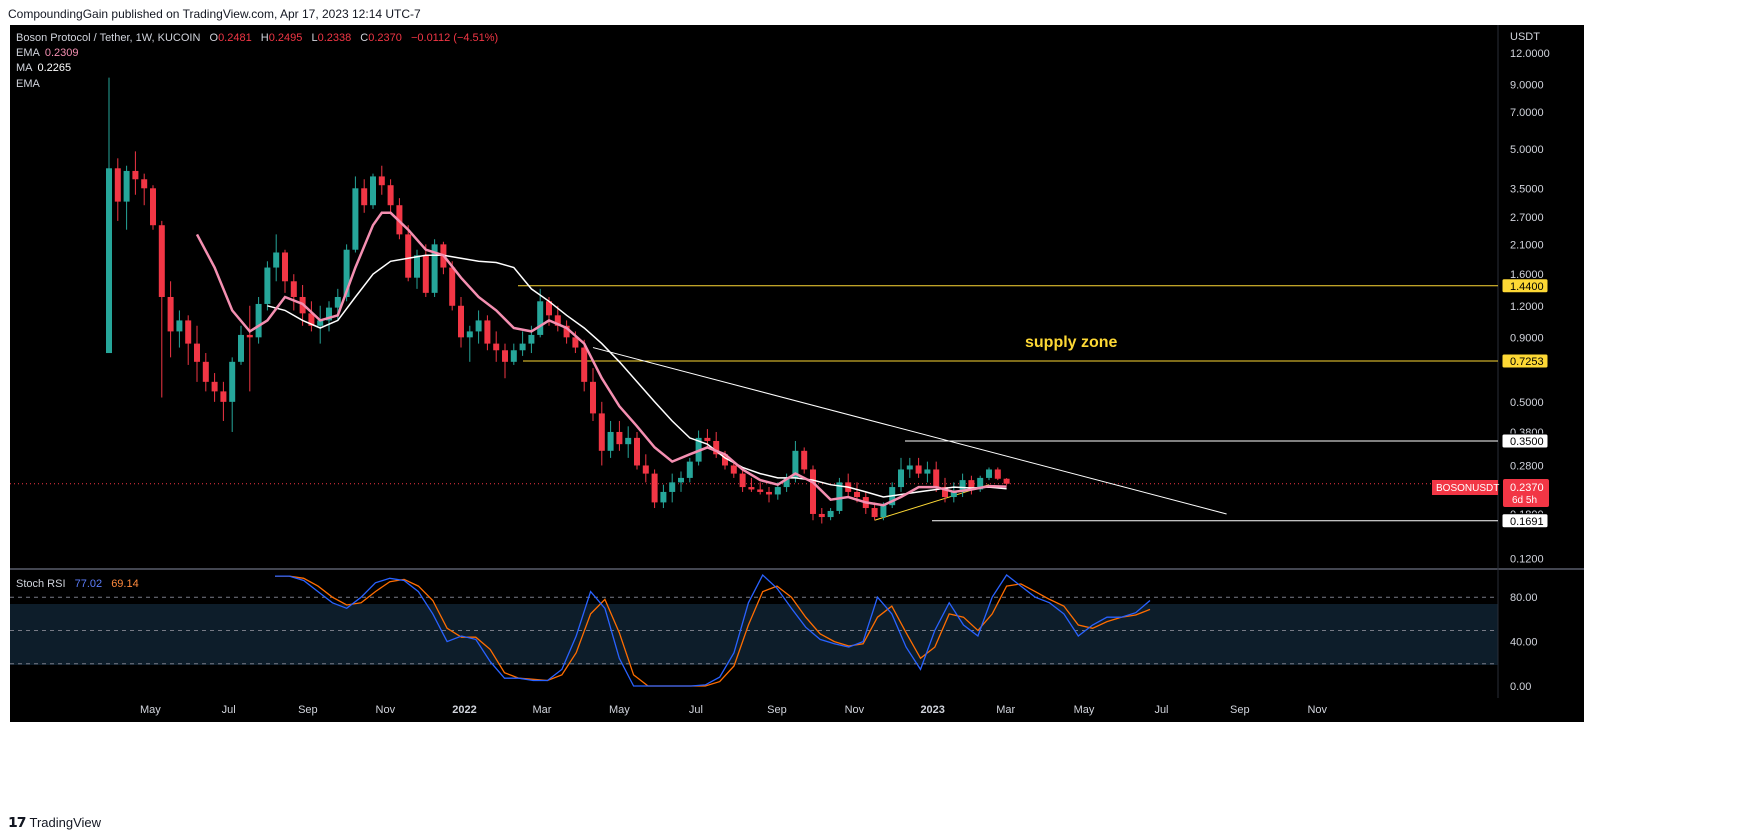 Image resolution: width=1749 pixels, height=840 pixels. What do you see at coordinates (28, 84) in the screenshot?
I see `ema2-legend: EMA` at bounding box center [28, 84].